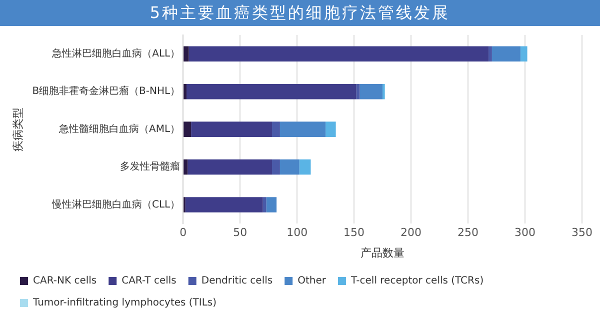 The width and height of the screenshot is (600, 322). I want to click on x-tick-label: 50, so click(240, 233).